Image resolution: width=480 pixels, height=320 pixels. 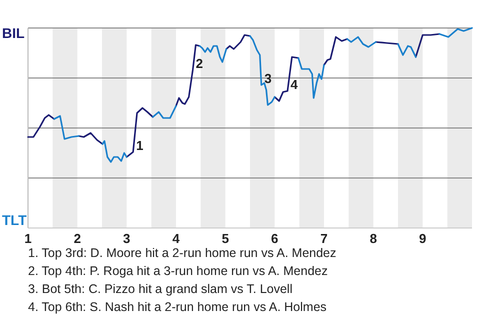 What do you see at coordinates (373, 238) in the screenshot?
I see `x-tick-label: 8` at bounding box center [373, 238].